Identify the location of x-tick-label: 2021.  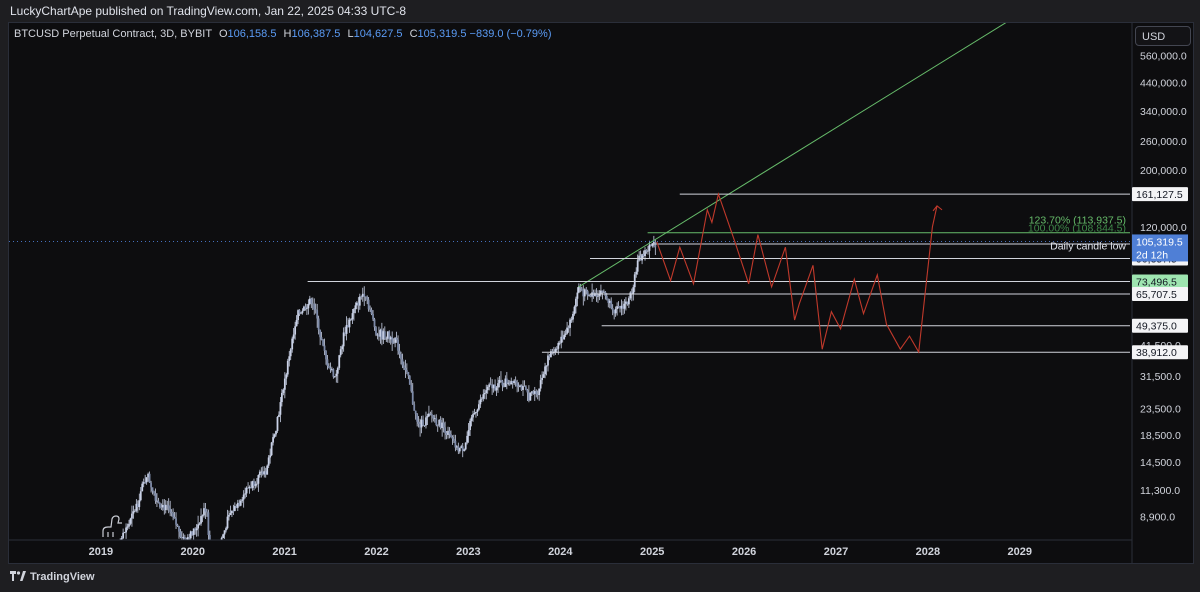
(284, 552).